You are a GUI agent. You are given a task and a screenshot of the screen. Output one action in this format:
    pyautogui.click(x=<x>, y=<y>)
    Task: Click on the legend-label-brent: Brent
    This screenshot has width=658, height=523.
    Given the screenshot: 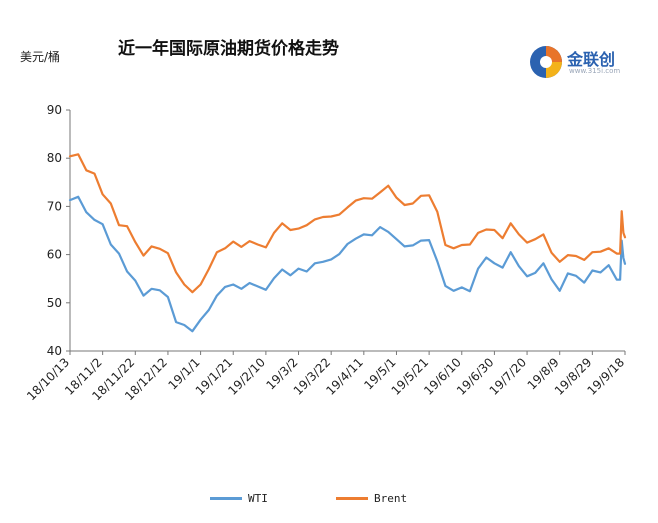 What is the action you would take?
    pyautogui.click(x=391, y=498)
    